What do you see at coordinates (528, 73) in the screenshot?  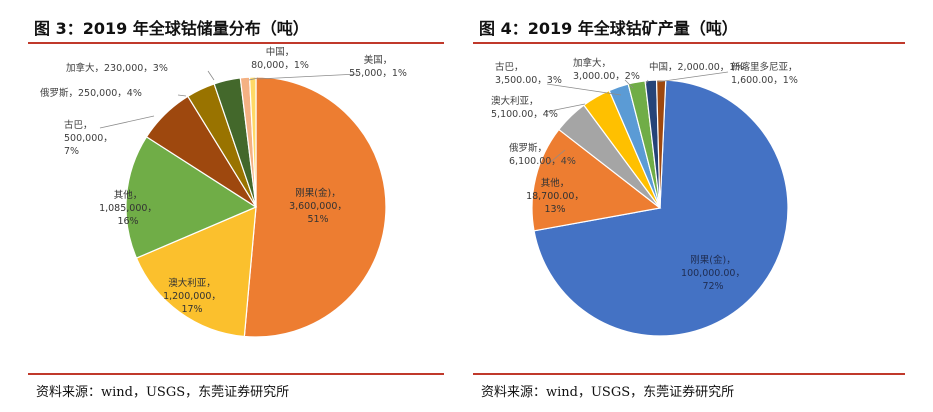 I see `data-label: 古巴， 3,500.00，3%` at bounding box center [528, 73].